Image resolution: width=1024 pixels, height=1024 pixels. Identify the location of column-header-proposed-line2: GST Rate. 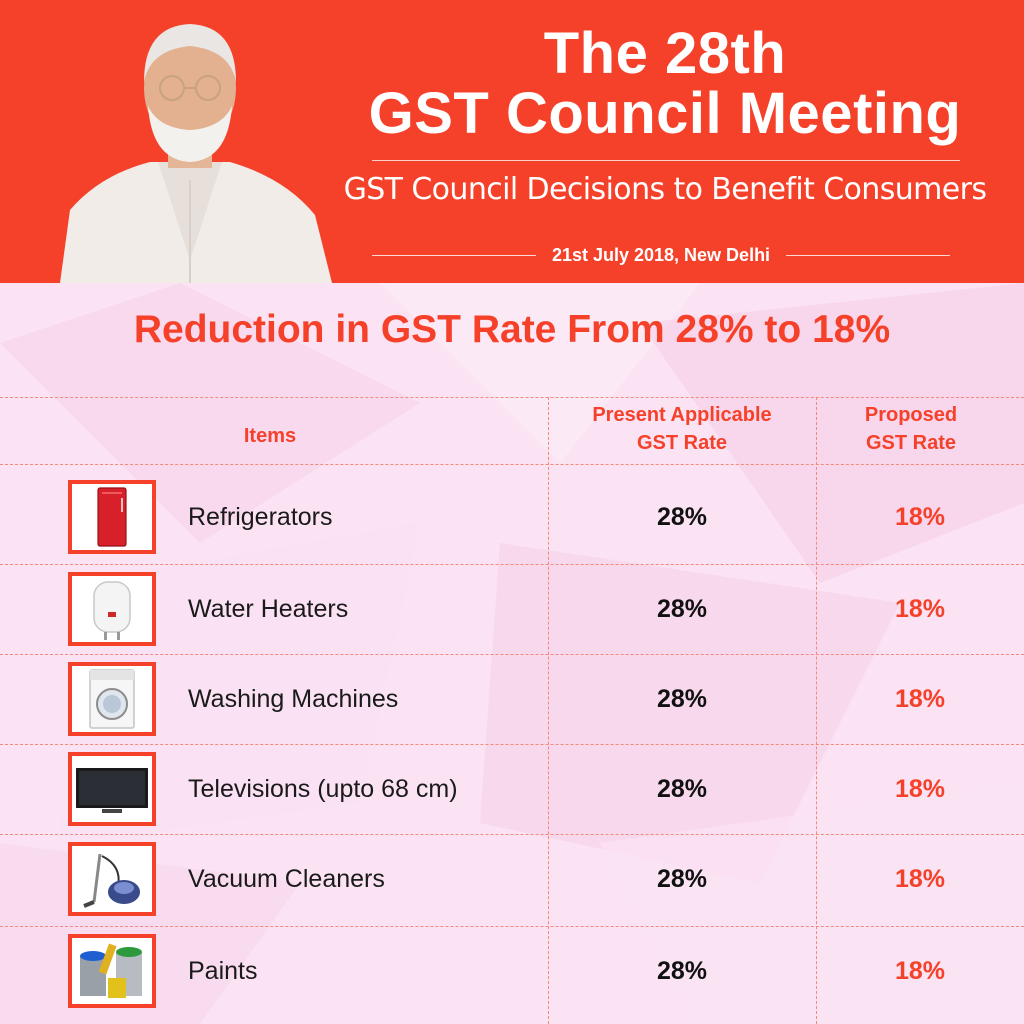
(911, 443).